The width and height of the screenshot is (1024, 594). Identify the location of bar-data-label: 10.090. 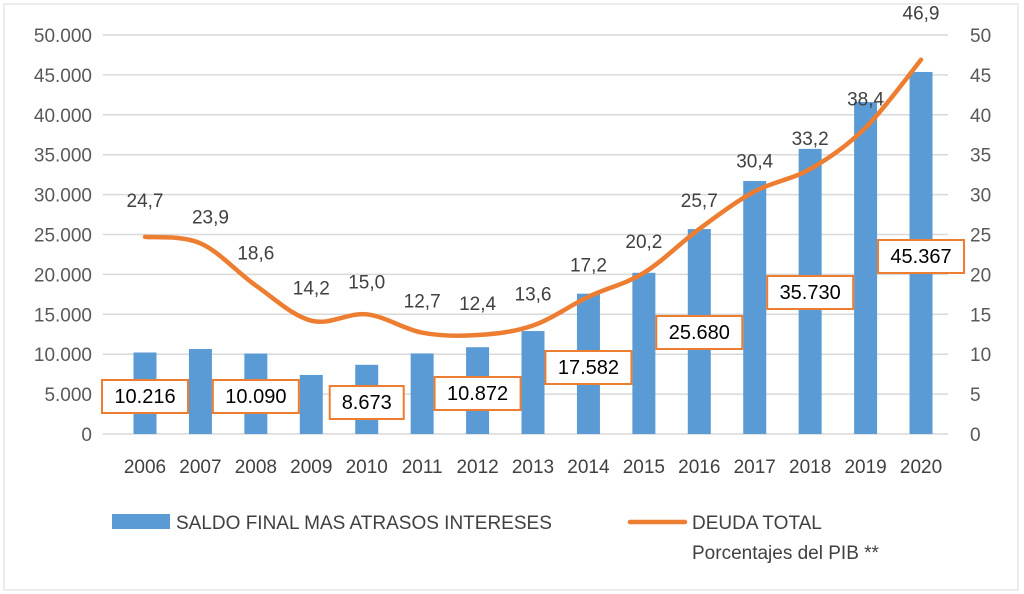
(255, 397).